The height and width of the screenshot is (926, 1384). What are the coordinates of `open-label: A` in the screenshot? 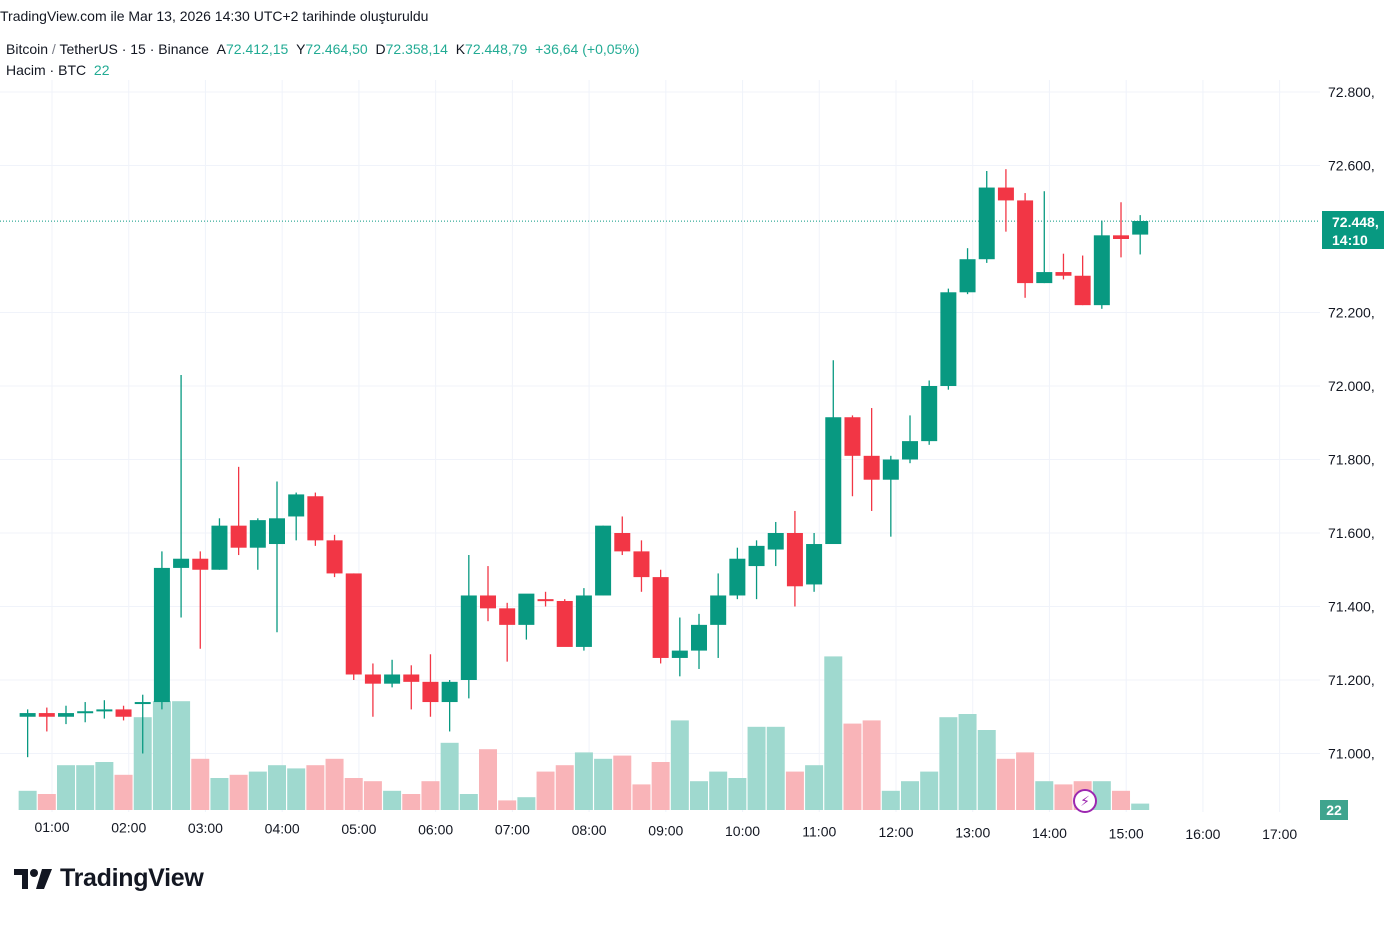 It's located at (221, 49).